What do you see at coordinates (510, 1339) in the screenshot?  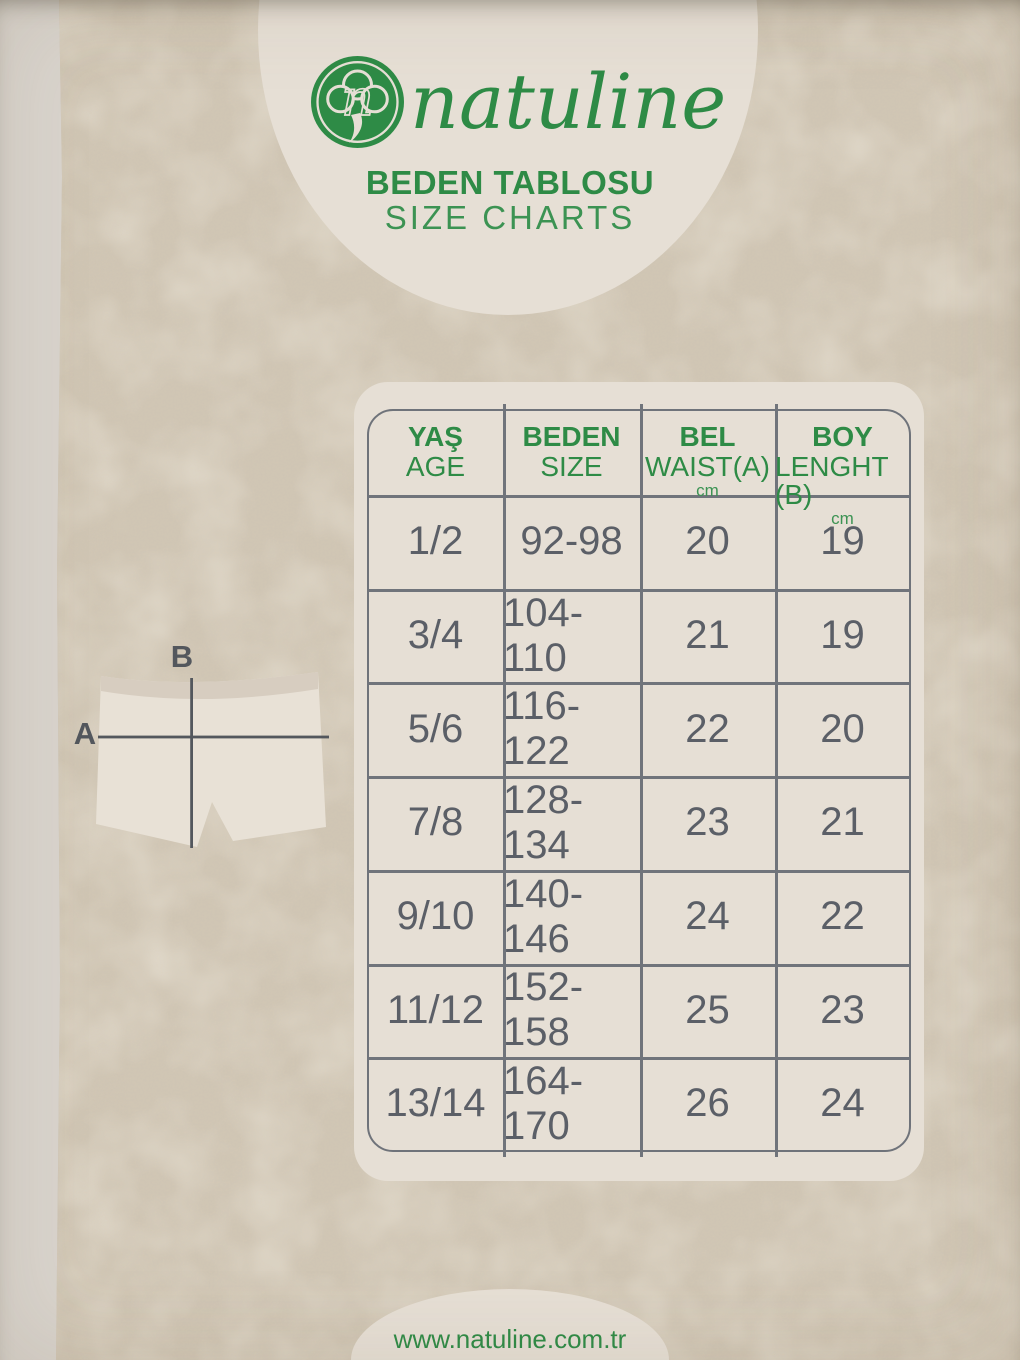 I see `website-url: www.natuline.com.tr` at bounding box center [510, 1339].